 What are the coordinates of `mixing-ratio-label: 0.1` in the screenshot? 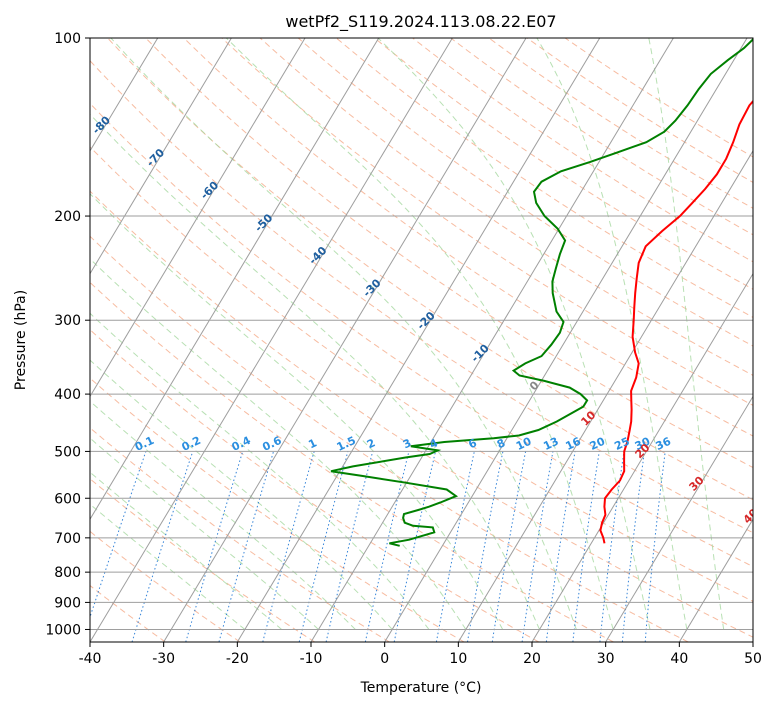 It's located at (144, 444).